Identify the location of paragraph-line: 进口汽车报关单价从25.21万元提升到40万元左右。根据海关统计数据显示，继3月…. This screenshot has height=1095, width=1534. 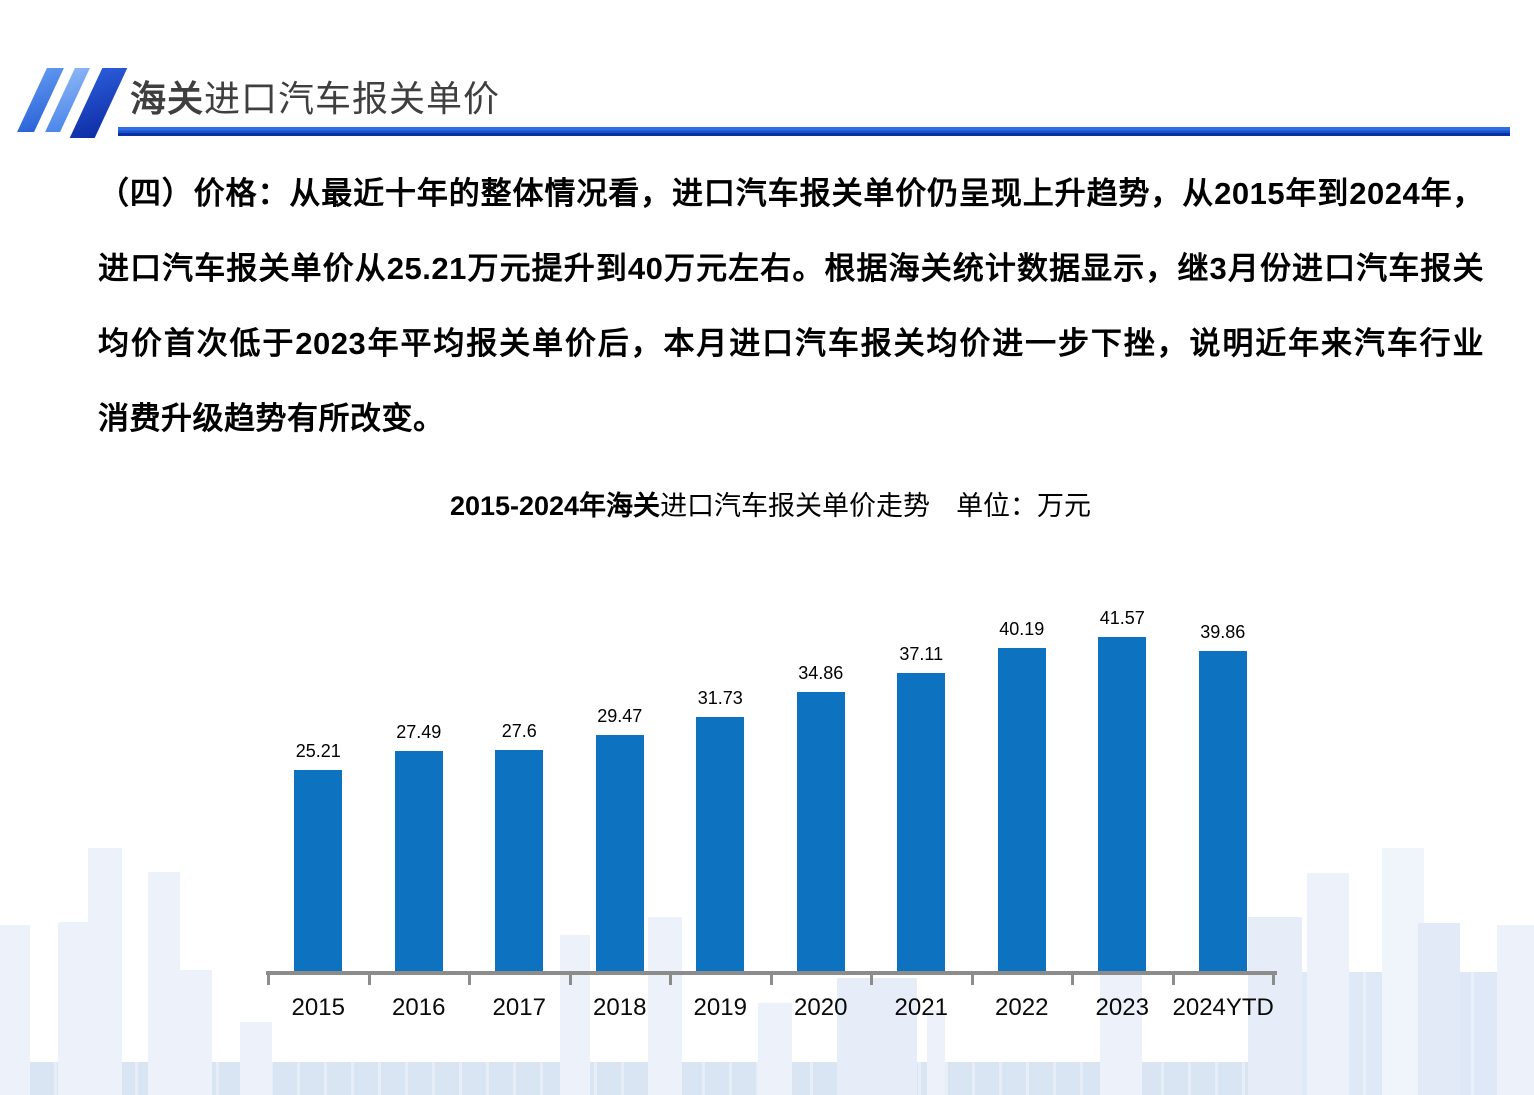
(791, 268).